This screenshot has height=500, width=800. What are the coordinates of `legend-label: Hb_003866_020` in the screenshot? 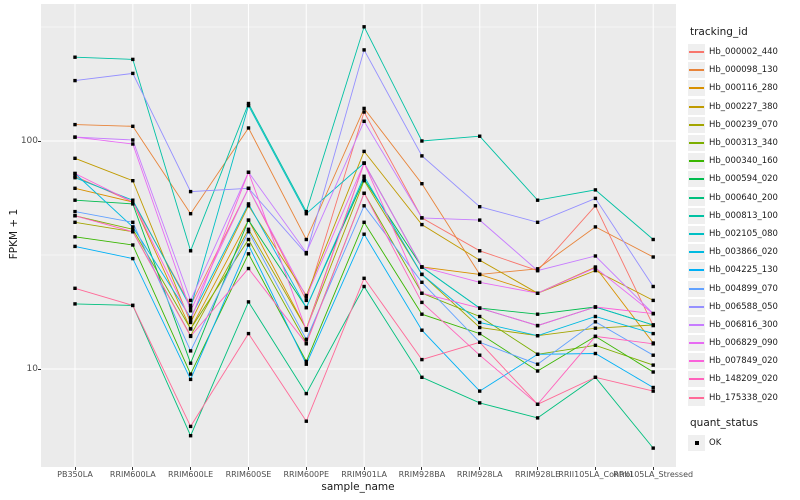 It's located at (743, 252).